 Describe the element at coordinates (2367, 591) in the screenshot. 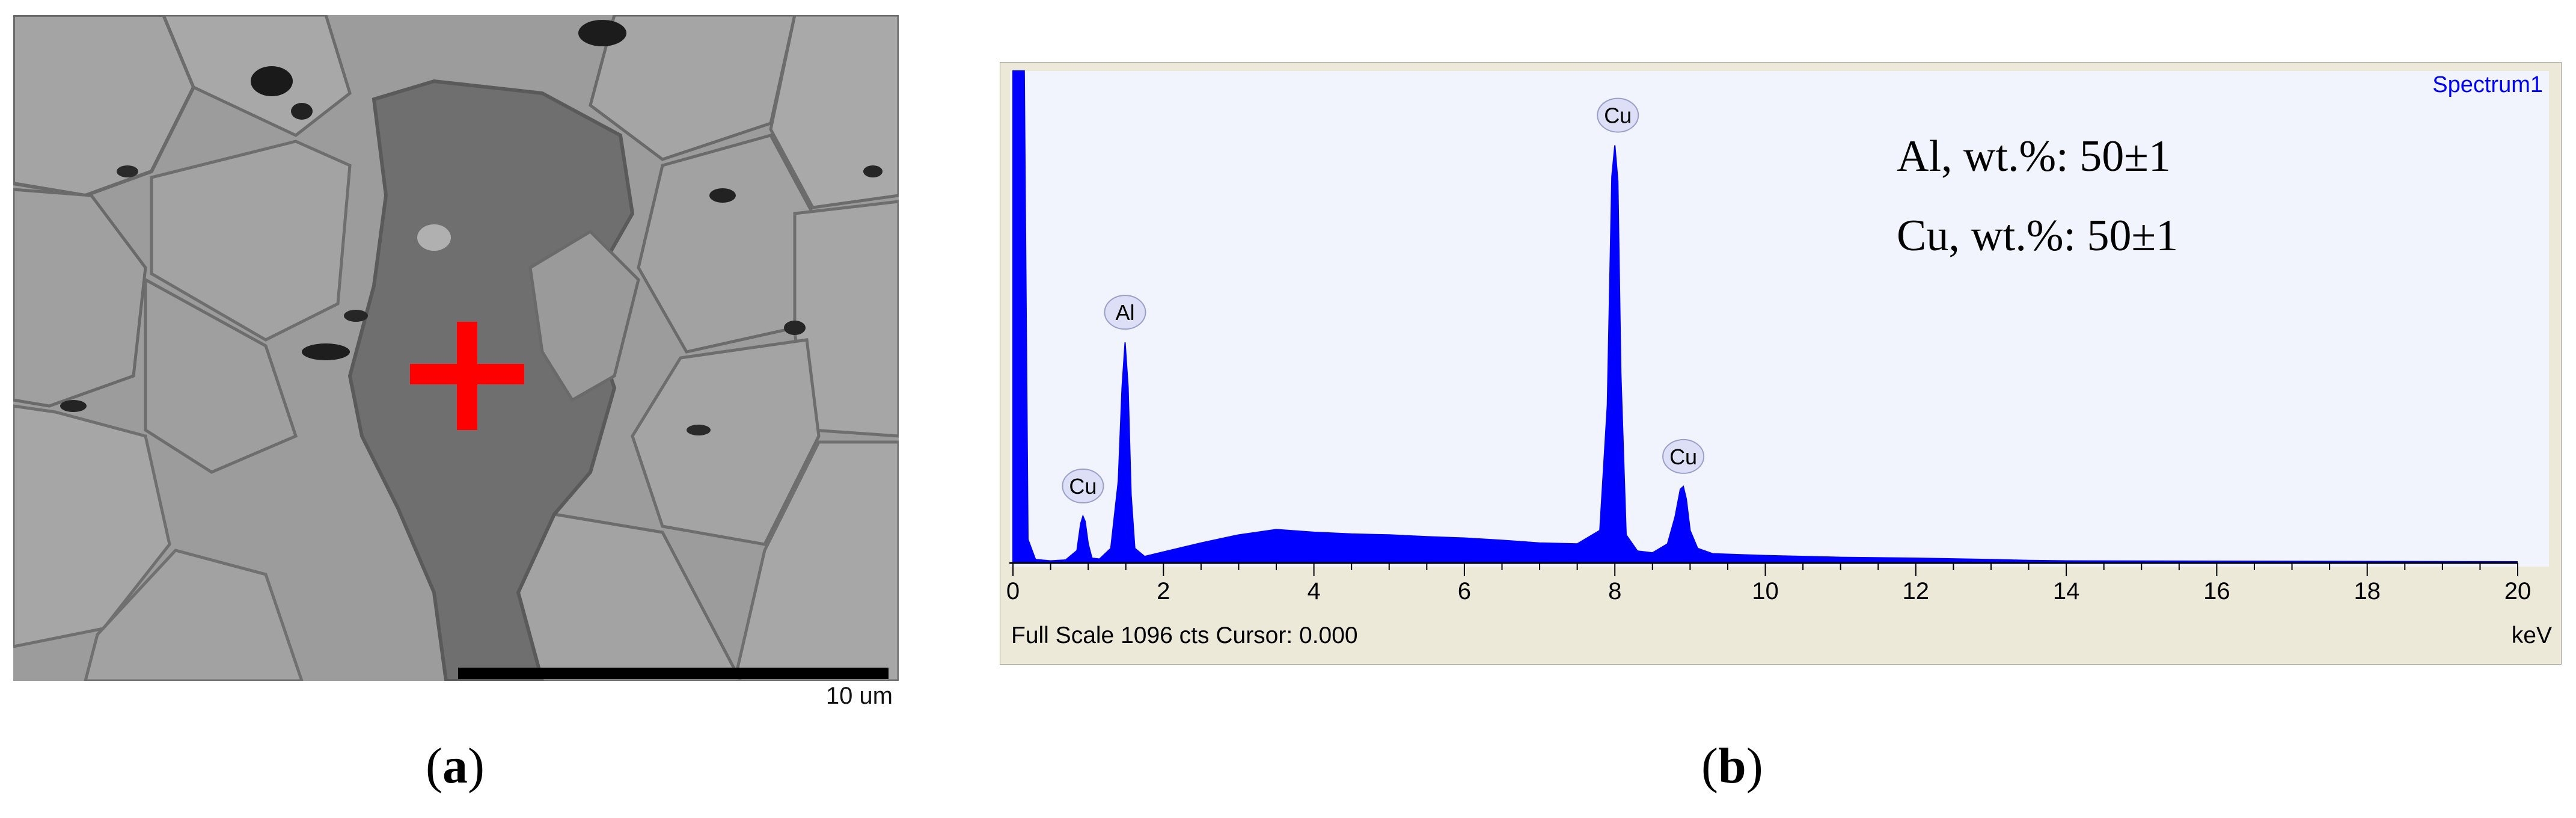

I see `x-tick-label: 18` at that location.